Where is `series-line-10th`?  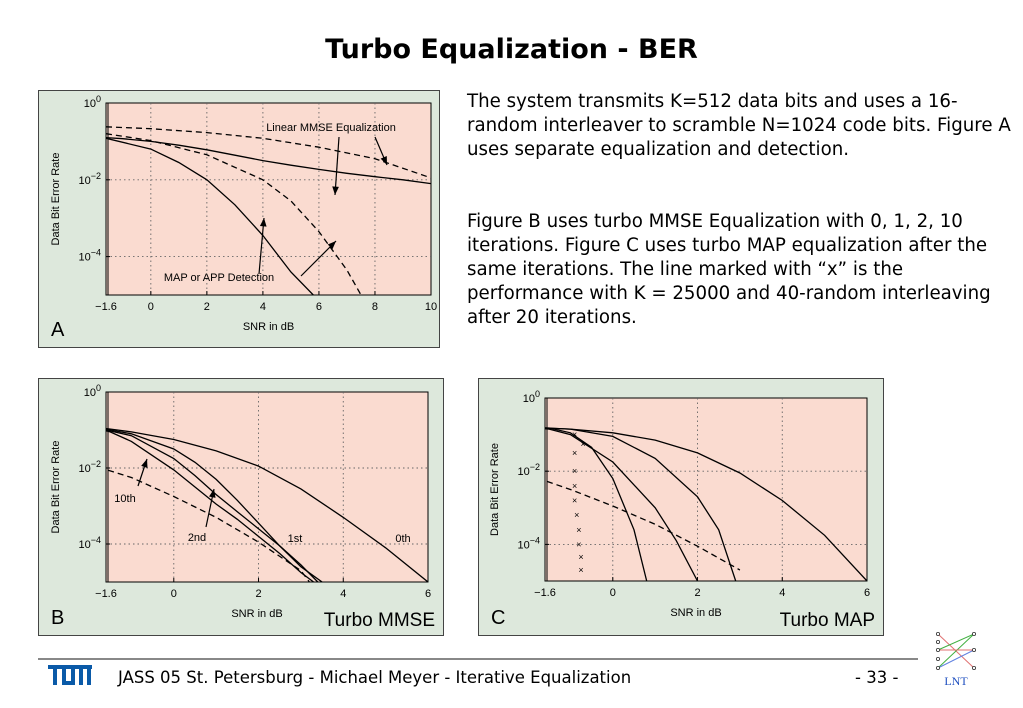
series-line-10th is located at coordinates (210, 506).